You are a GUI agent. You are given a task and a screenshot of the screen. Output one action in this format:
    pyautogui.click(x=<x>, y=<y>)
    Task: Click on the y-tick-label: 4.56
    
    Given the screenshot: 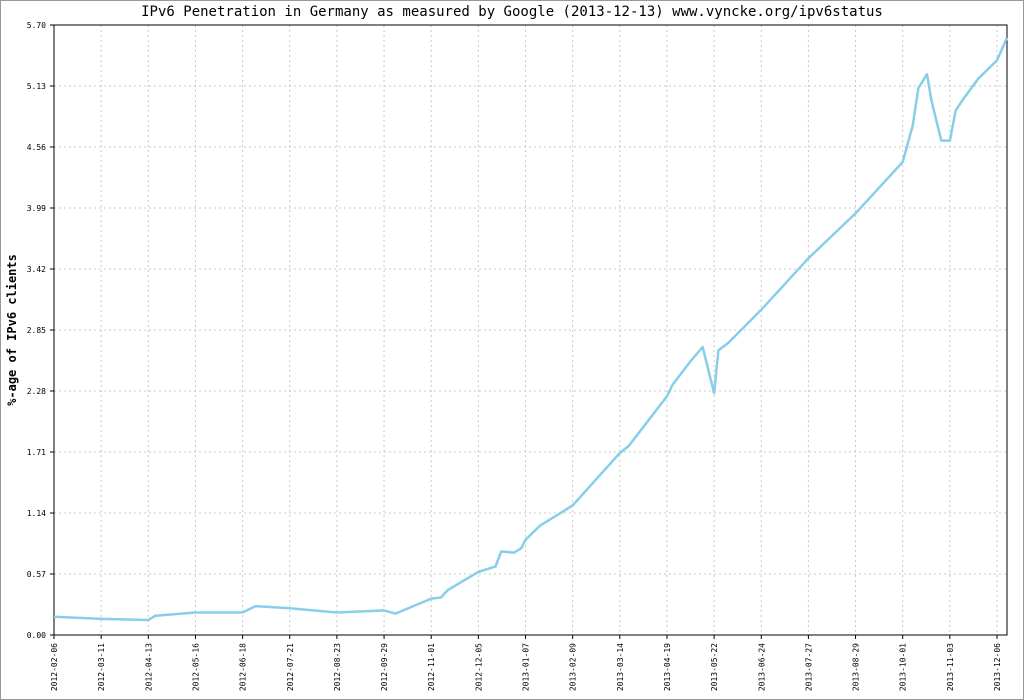 What is the action you would take?
    pyautogui.click(x=36, y=147)
    